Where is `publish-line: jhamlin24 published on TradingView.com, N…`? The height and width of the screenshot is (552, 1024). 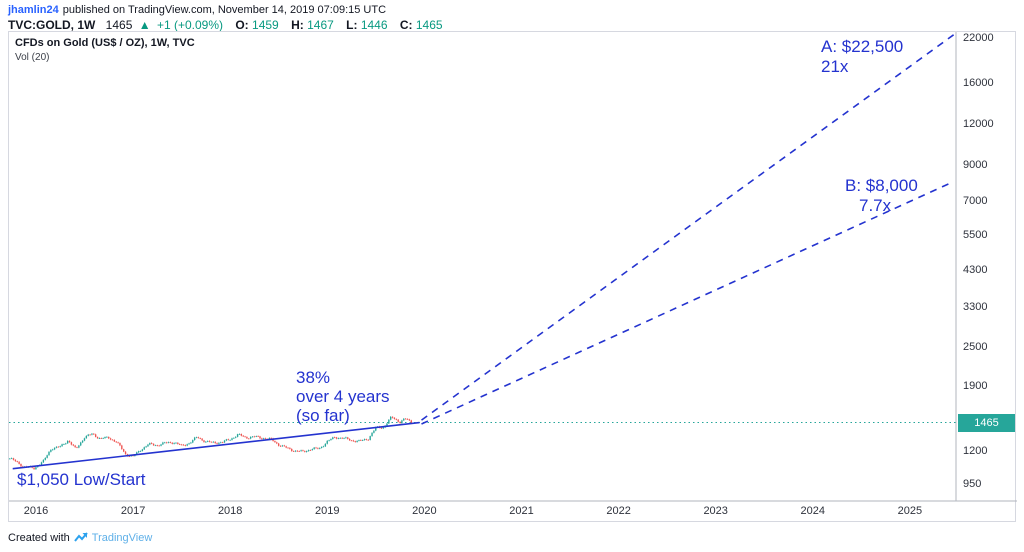 publish-line: jhamlin24 published on TradingView.com, N… is located at coordinates (197, 10).